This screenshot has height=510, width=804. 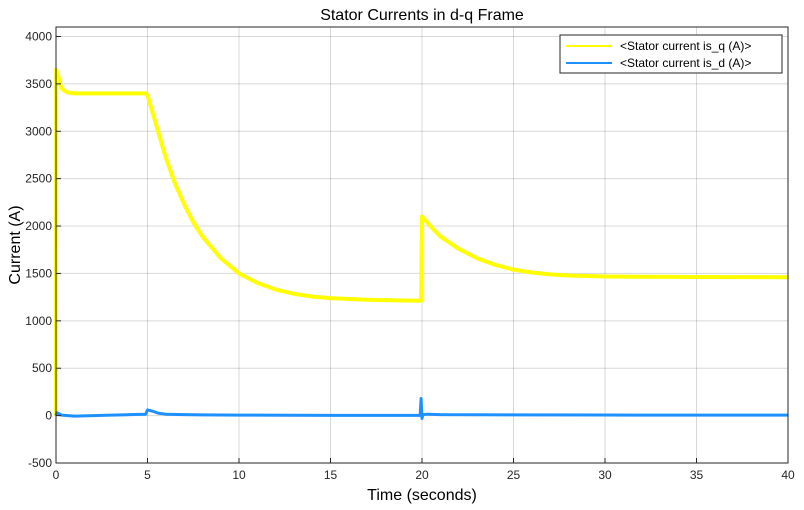 I want to click on y-axis-label: Current (A), so click(x=15, y=244).